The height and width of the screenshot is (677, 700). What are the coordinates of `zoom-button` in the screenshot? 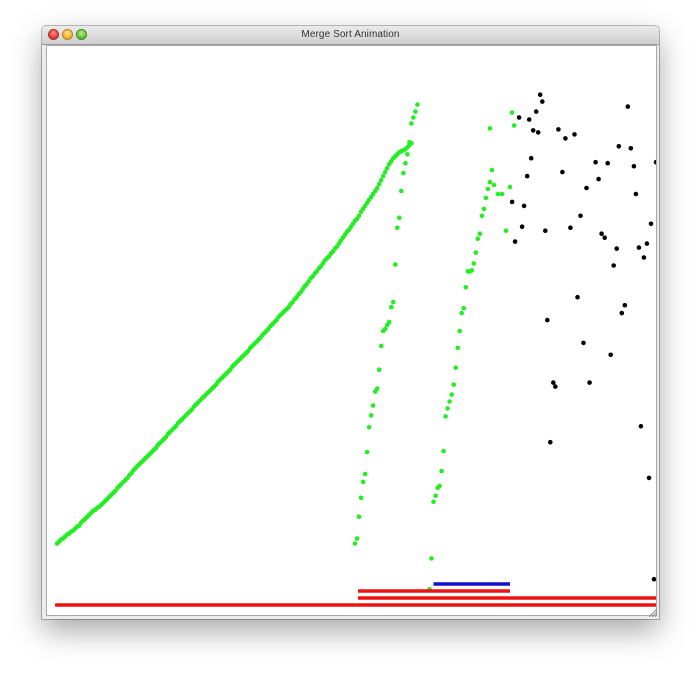 It's located at (81, 34).